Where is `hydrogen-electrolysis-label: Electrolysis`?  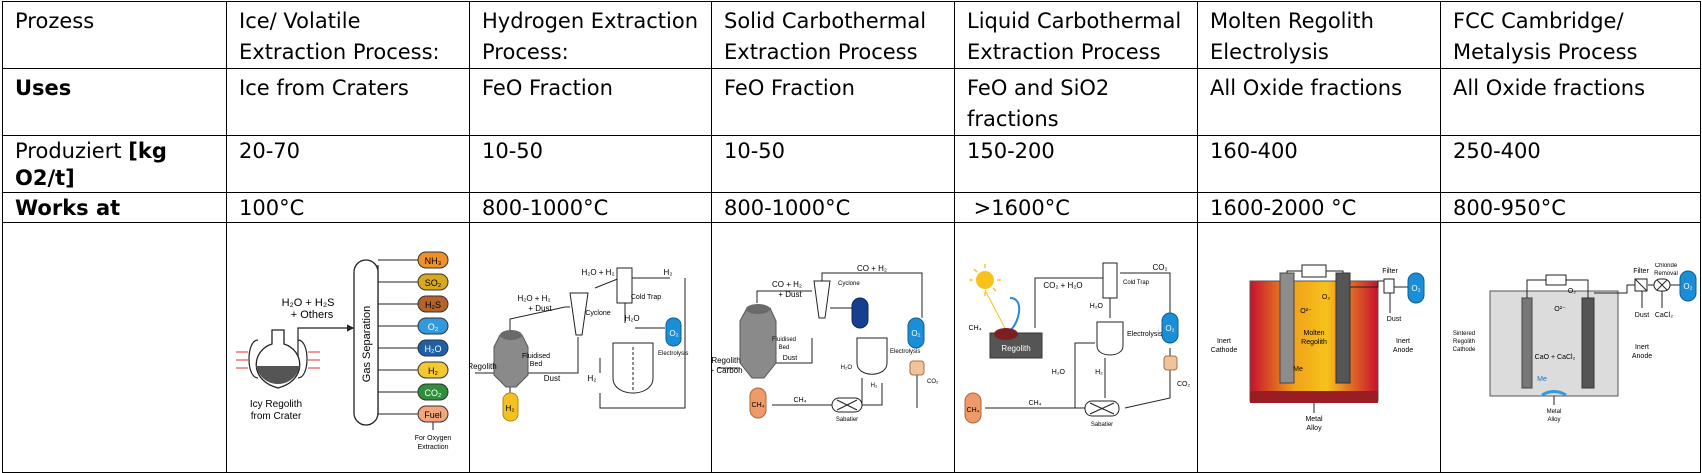 hydrogen-electrolysis-label: Electrolysis is located at coordinates (673, 354).